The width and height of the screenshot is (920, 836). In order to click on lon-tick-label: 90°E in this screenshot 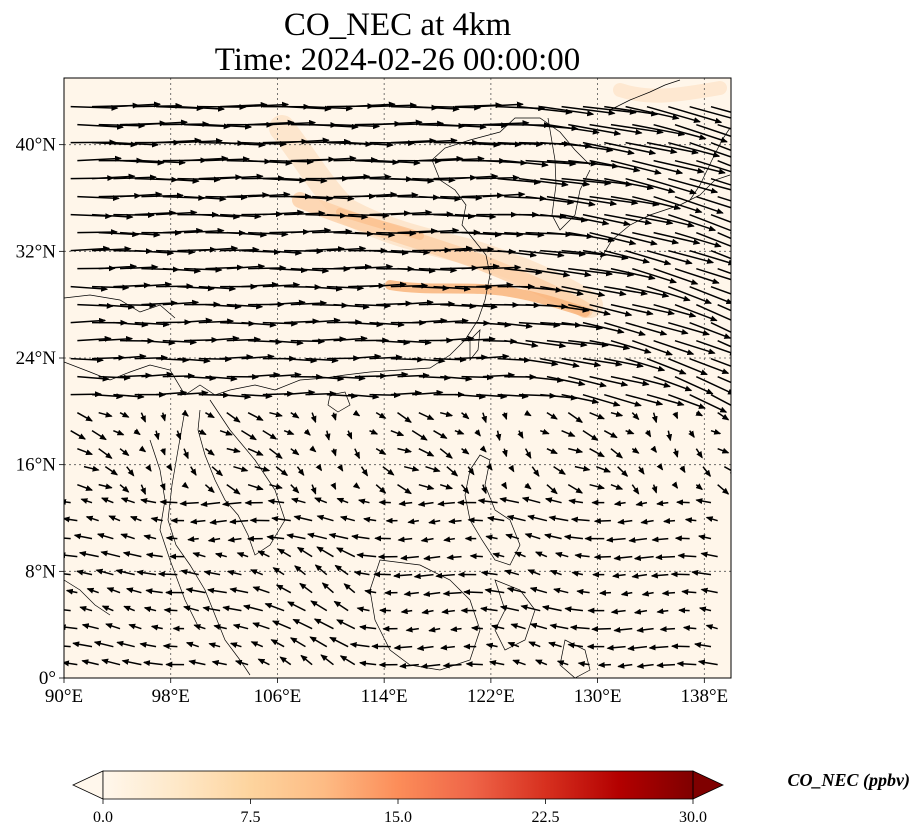, I will do `click(64, 696)`.